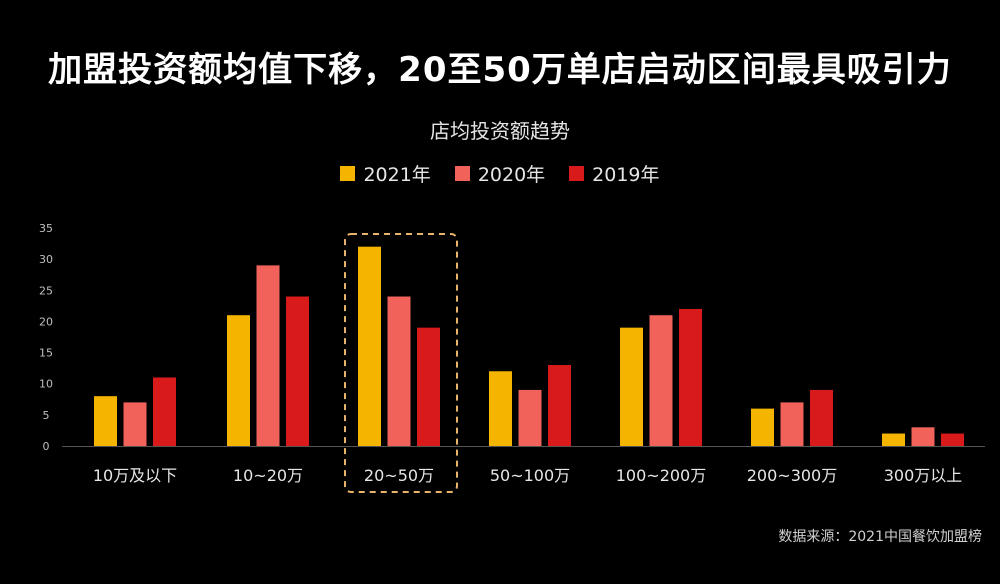  Describe the element at coordinates (500, 408) in the screenshot. I see `bar-2021年-50~100万` at that location.